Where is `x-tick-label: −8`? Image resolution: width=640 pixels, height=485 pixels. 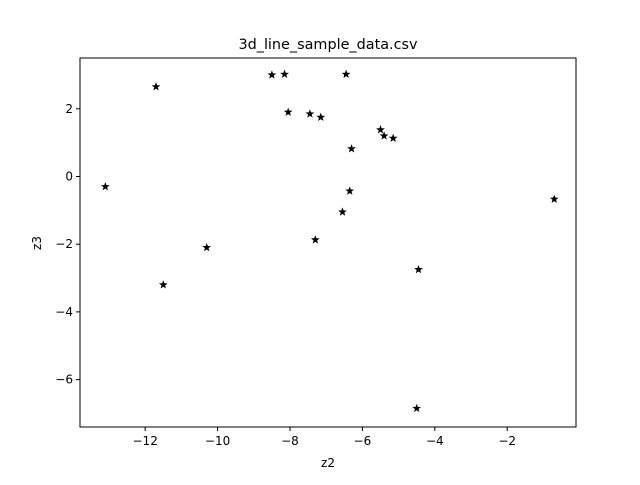 x-tick-label: −8 is located at coordinates (290, 441).